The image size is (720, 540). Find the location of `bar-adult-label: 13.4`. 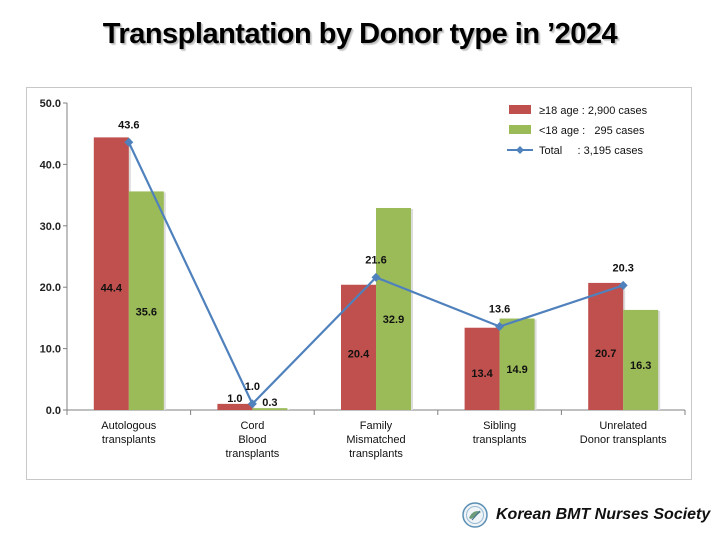

bar-adult-label: 13.4 is located at coordinates (482, 374).